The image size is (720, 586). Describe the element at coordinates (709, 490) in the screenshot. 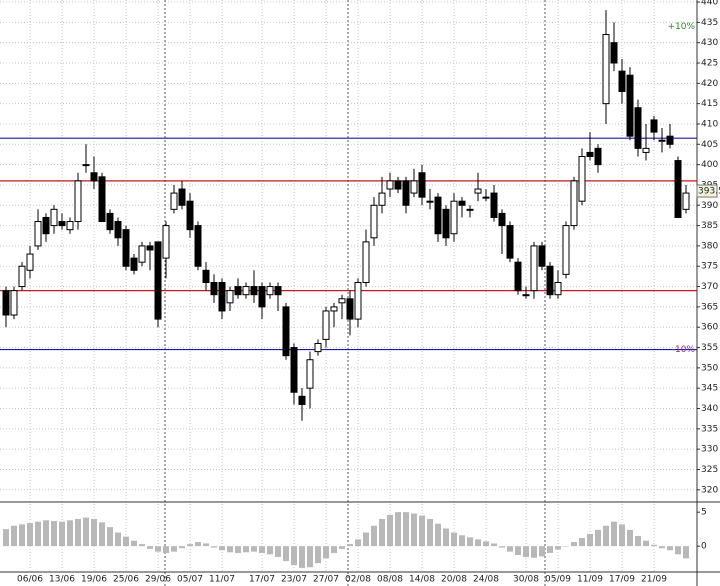

I see `y-tick-label: 320` at that location.